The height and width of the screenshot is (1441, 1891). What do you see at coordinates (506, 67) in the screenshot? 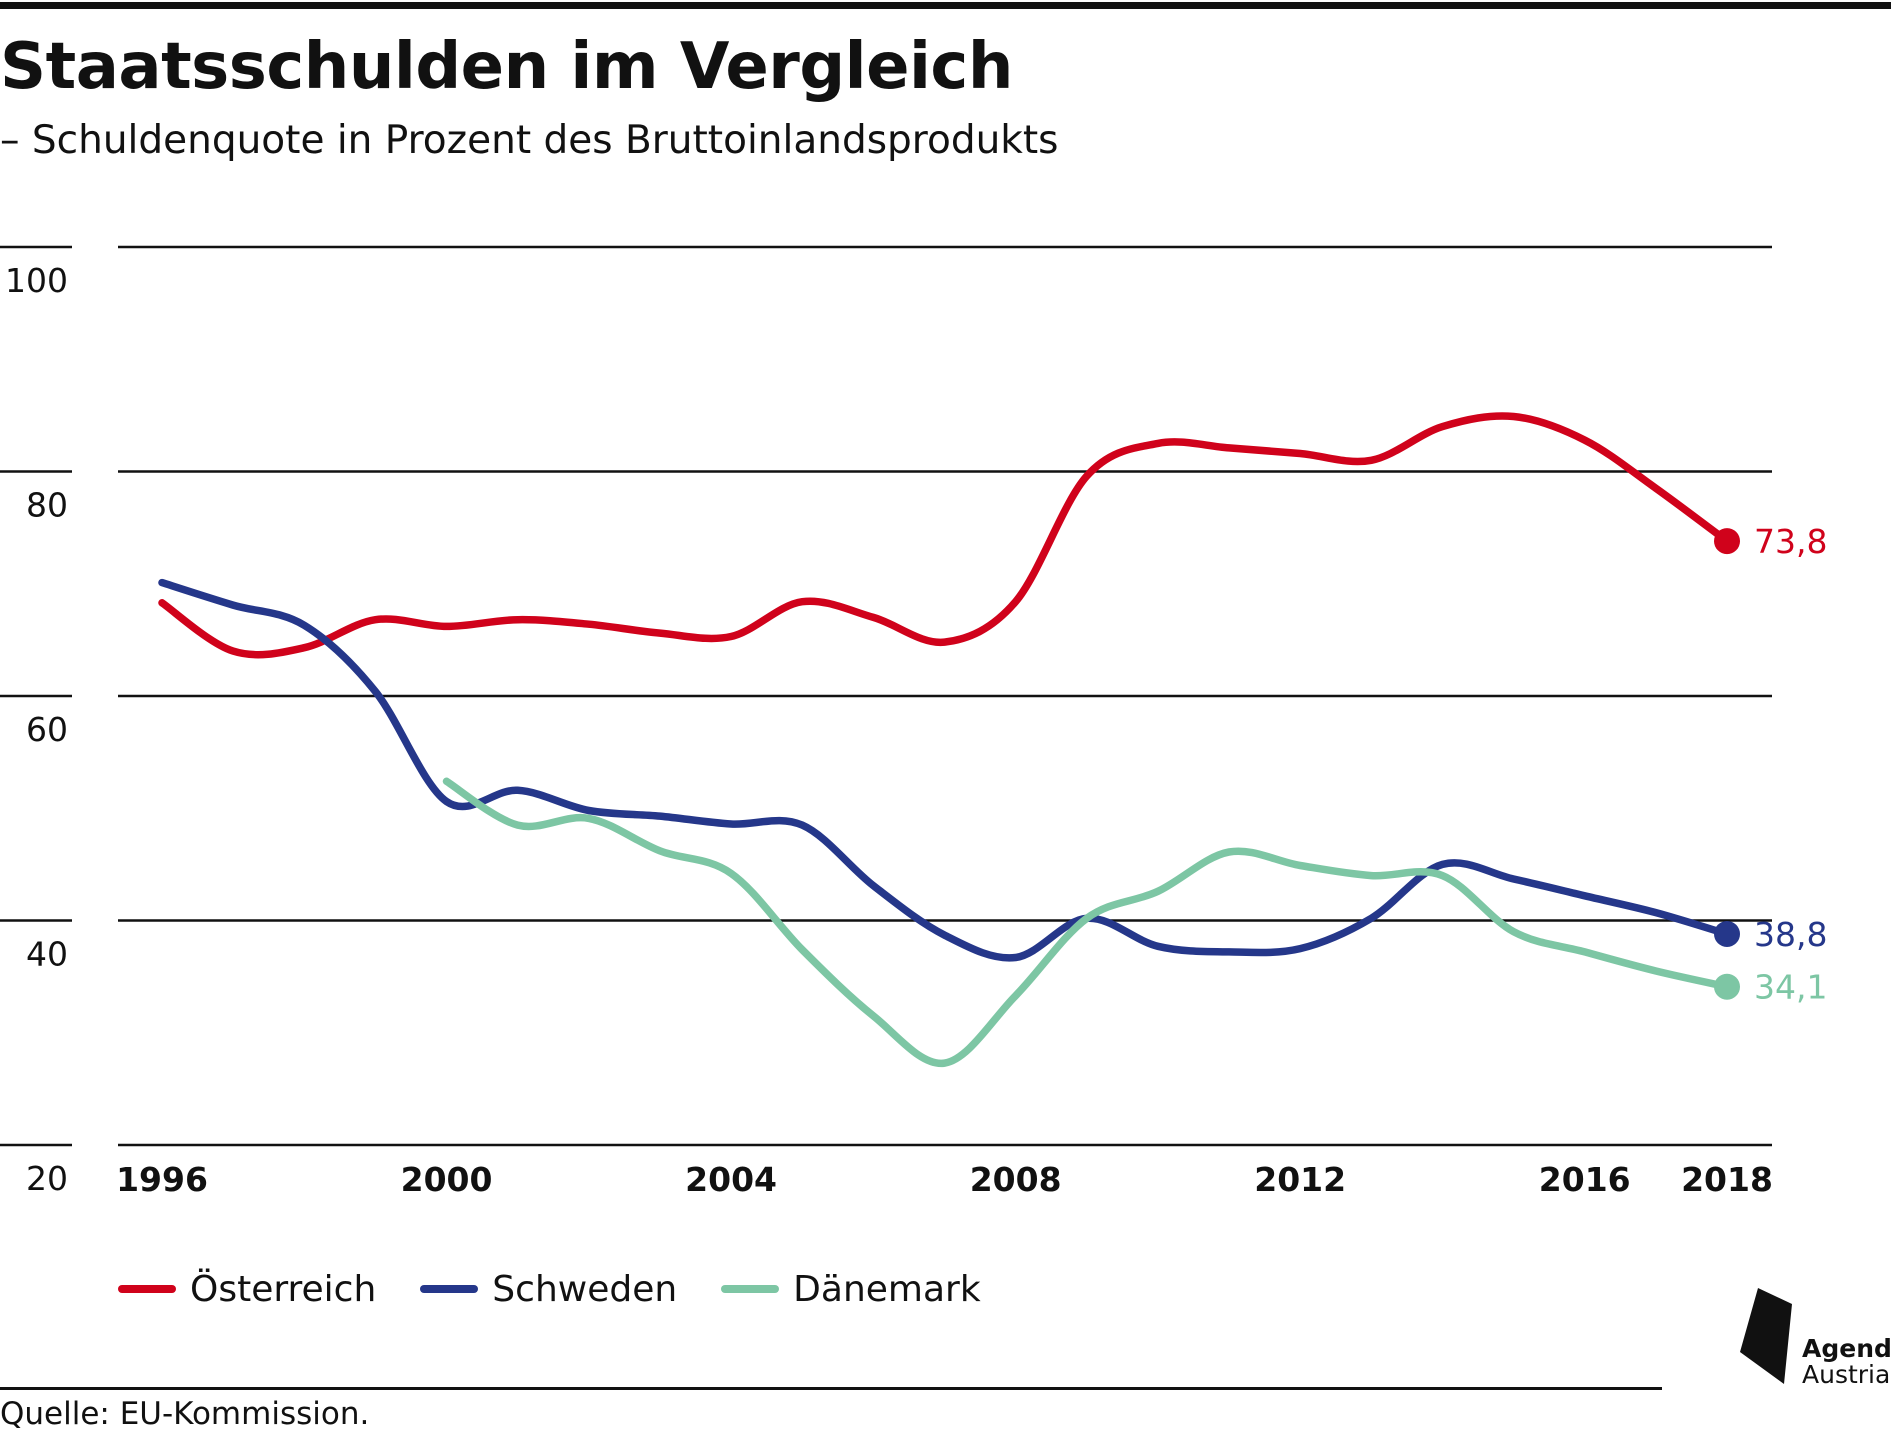
I see `chart-title: Staatsschulden im Vergleich` at bounding box center [506, 67].